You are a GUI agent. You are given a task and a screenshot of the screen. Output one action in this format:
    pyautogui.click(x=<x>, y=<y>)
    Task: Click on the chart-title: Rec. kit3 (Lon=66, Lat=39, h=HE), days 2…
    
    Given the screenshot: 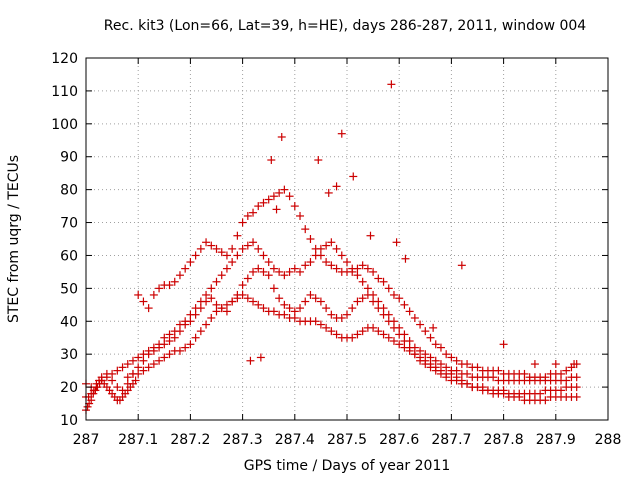 What is the action you would take?
    pyautogui.click(x=345, y=26)
    